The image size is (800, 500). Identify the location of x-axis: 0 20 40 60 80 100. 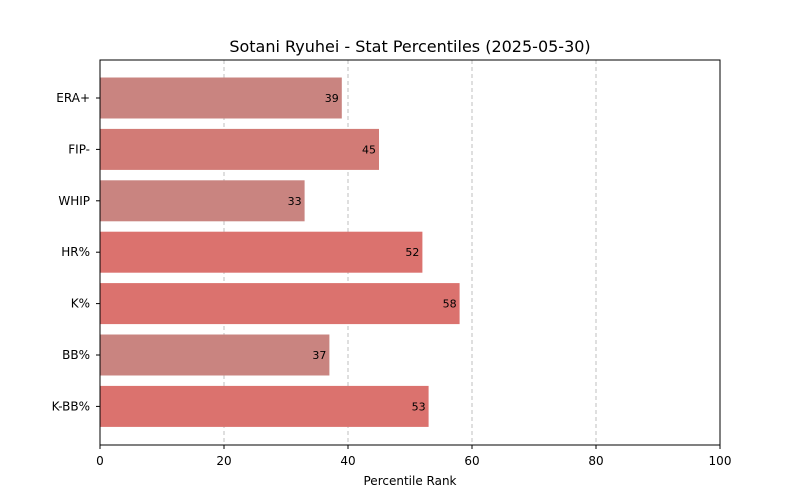
(413, 456).